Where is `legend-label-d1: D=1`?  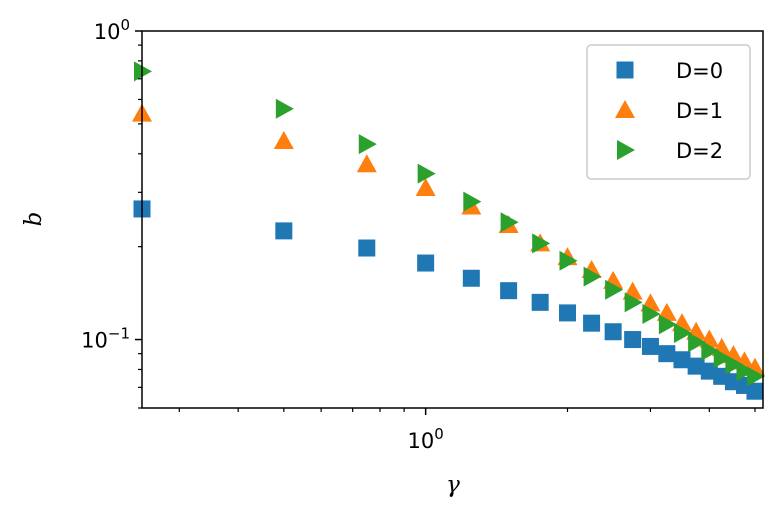
legend-label-d1: D=1 is located at coordinates (699, 111).